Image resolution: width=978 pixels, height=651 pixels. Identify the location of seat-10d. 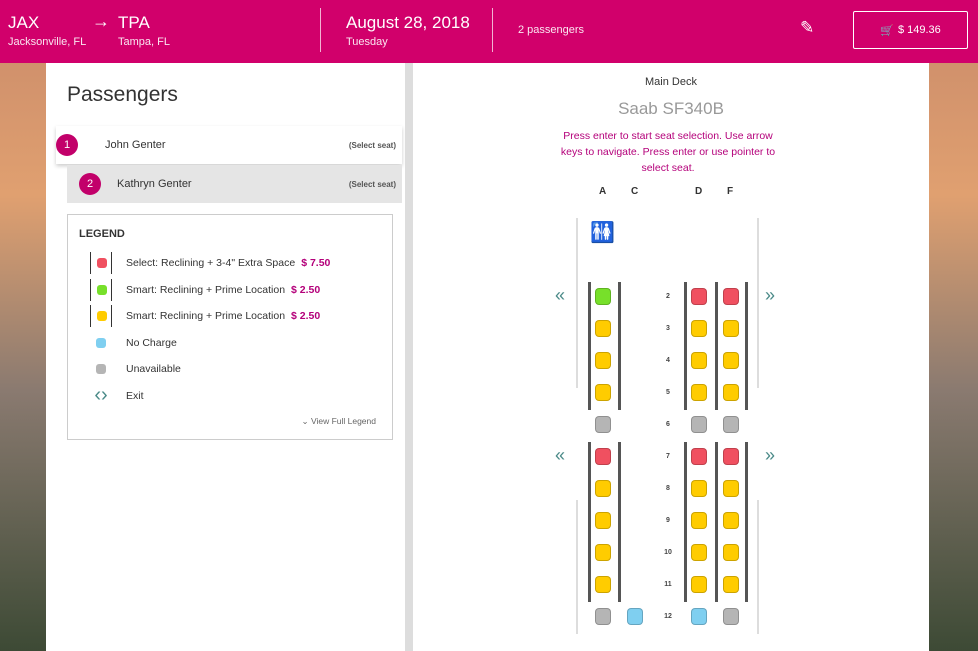
(699, 552).